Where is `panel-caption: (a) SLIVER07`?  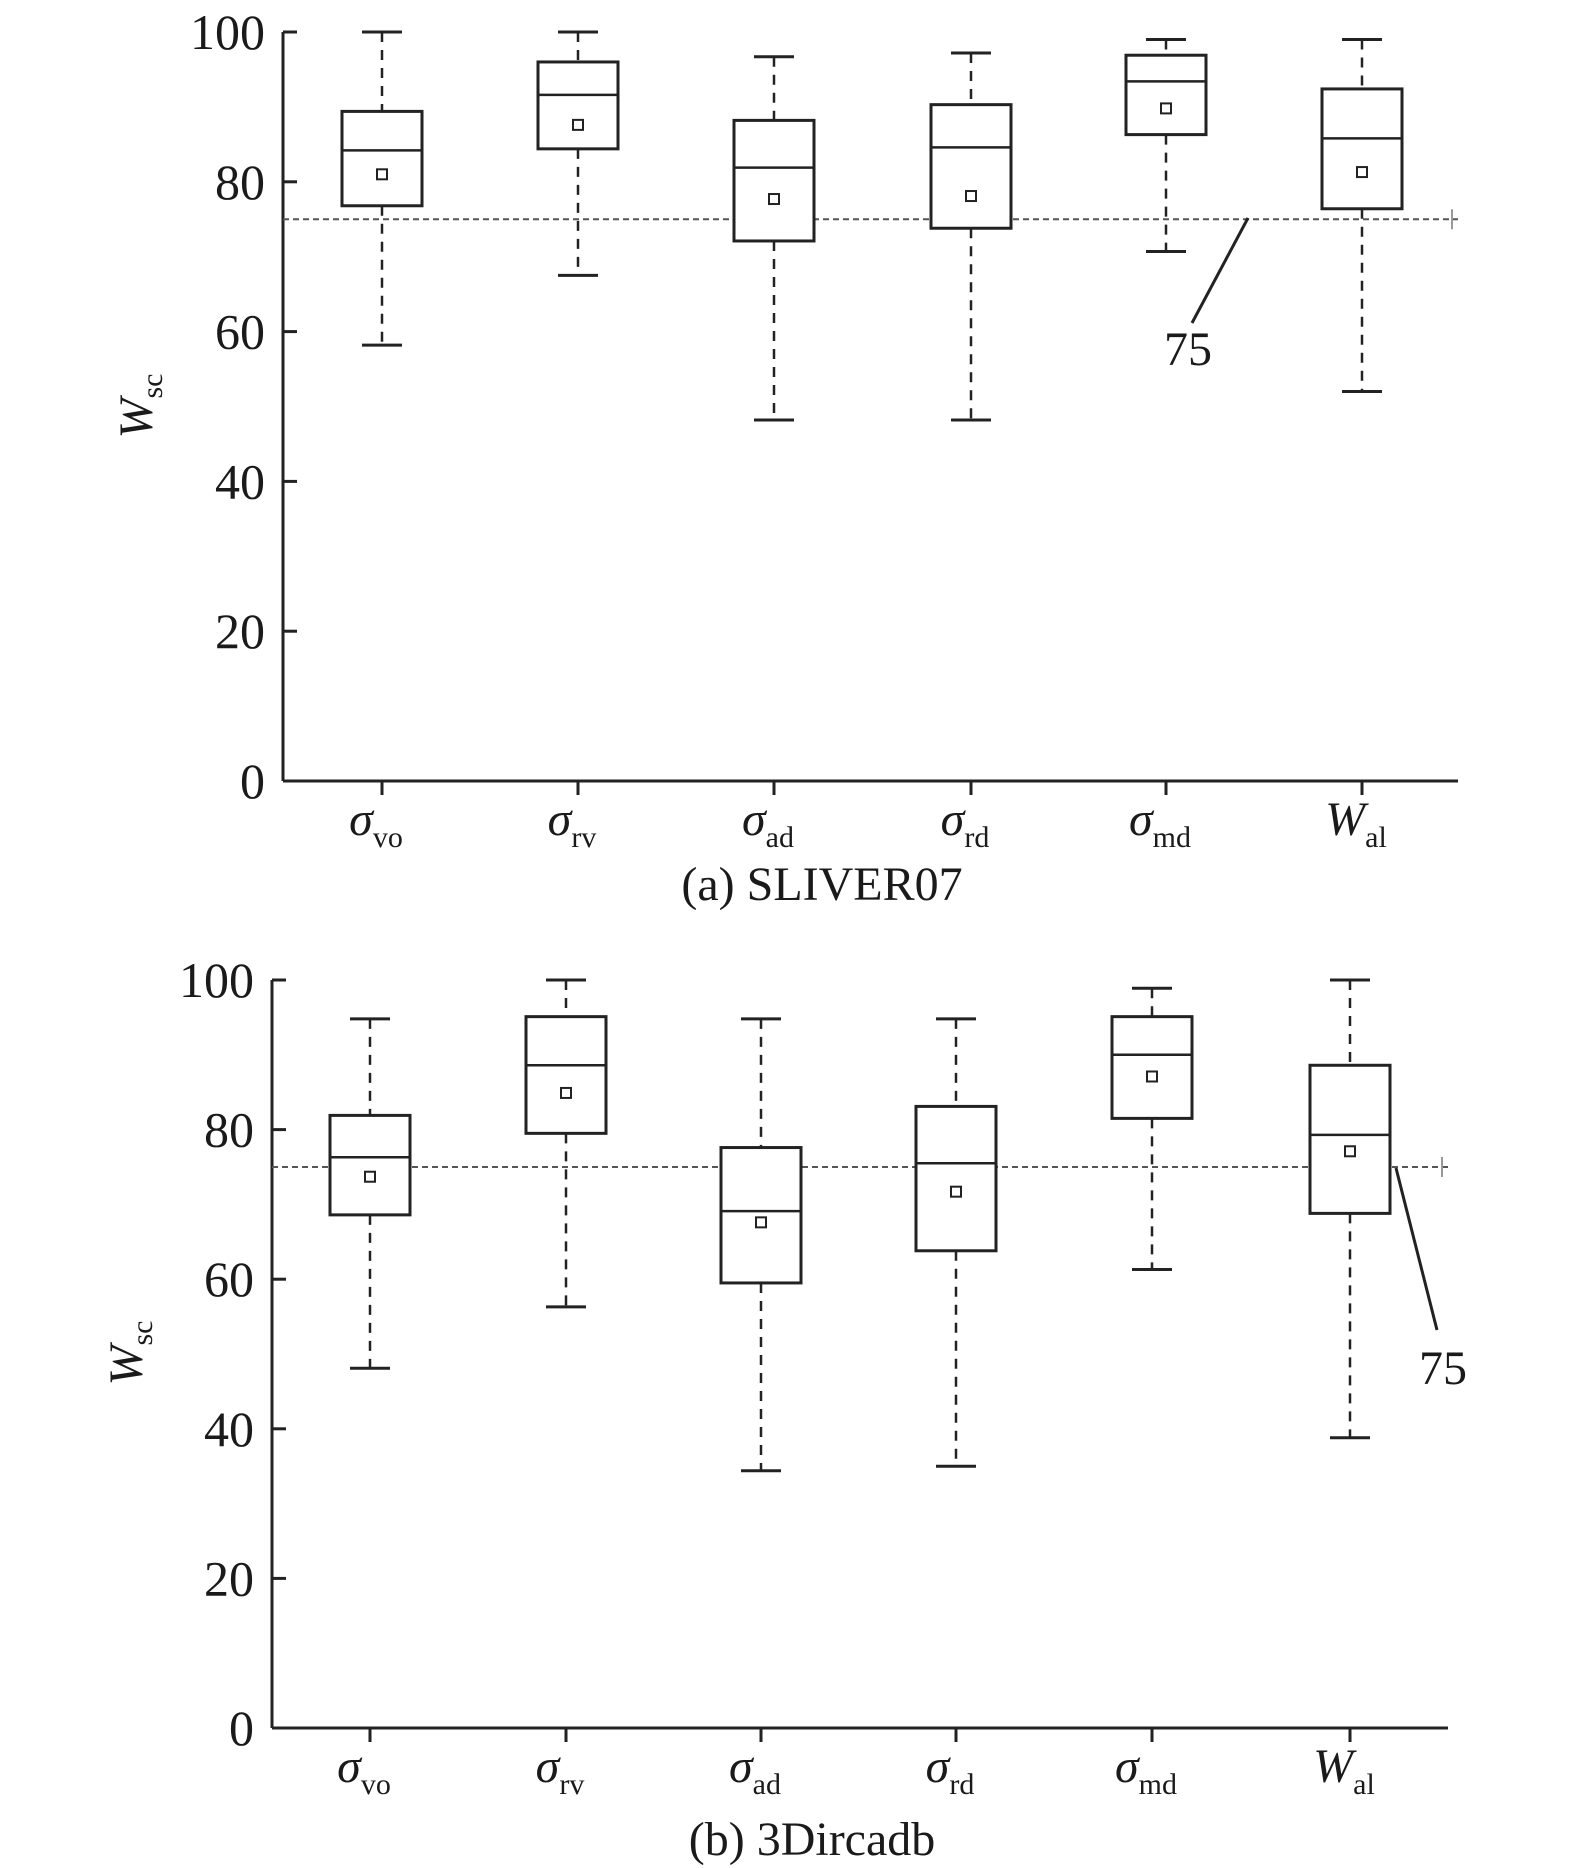 panel-caption: (a) SLIVER07 is located at coordinates (821, 884).